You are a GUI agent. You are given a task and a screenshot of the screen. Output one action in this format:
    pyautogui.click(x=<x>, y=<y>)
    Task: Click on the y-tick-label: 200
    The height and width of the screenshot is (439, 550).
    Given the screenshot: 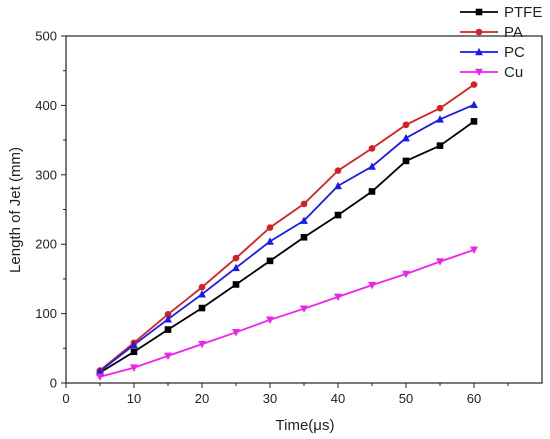 What is the action you would take?
    pyautogui.click(x=46, y=244)
    